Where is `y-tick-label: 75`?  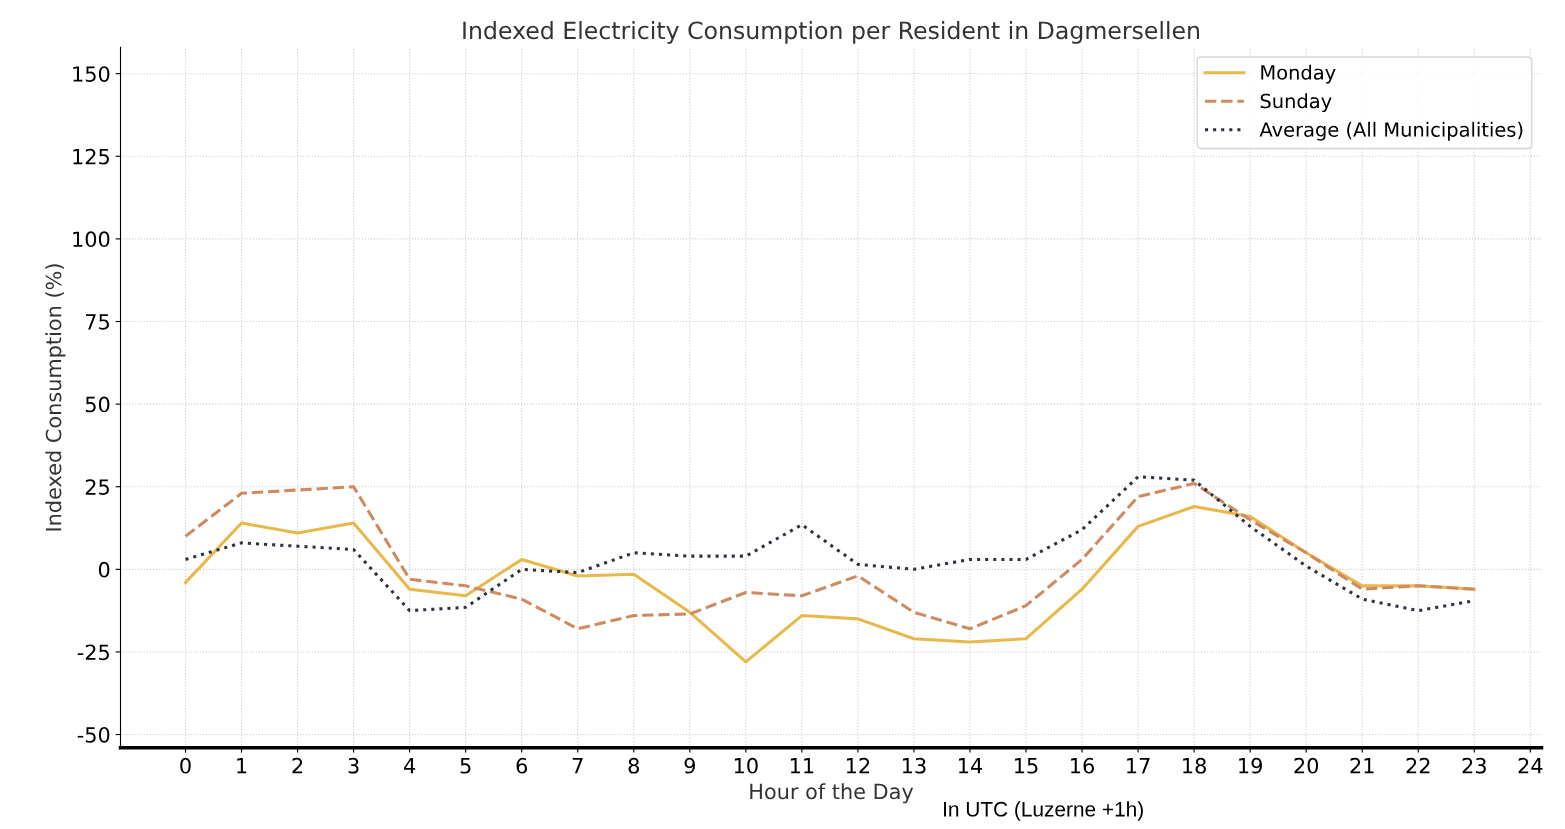
y-tick-label: 75 is located at coordinates (97, 322).